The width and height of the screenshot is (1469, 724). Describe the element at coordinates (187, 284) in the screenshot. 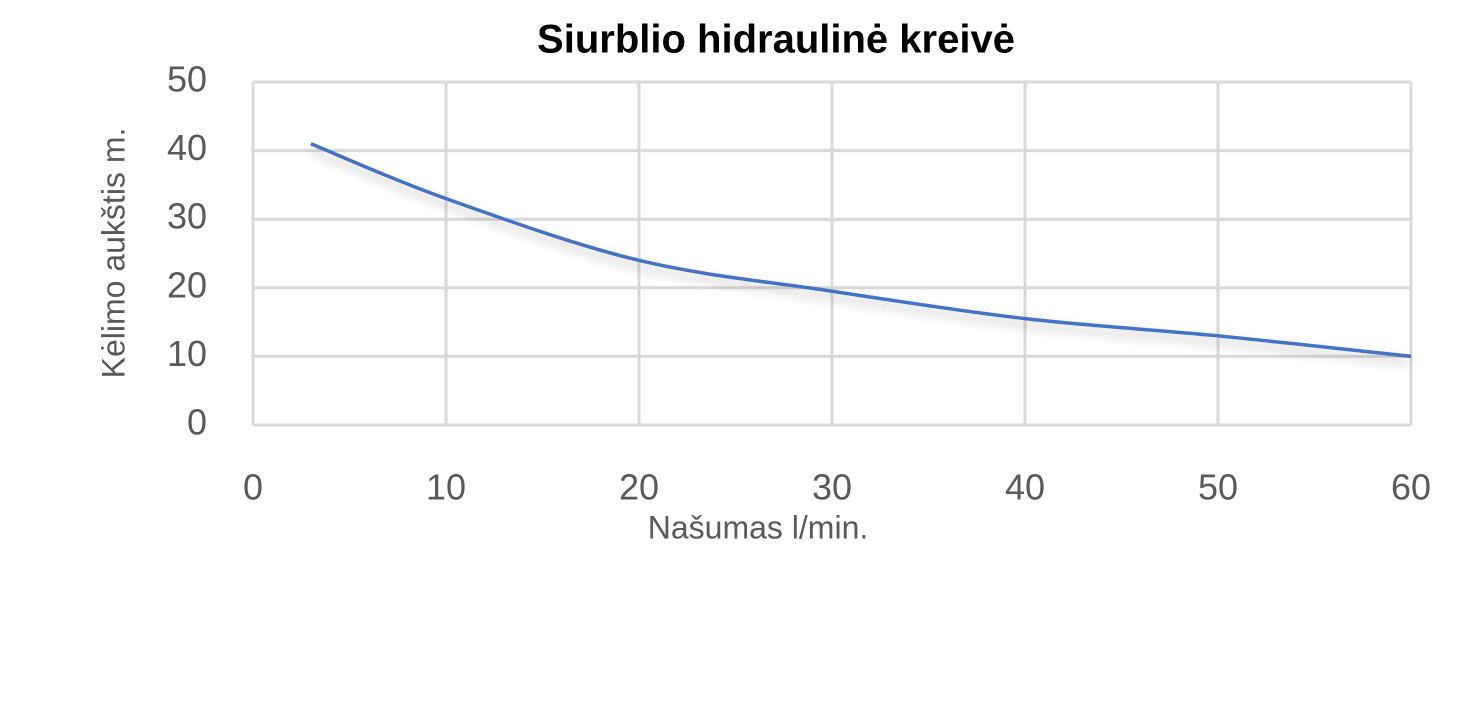

I see `y-tick-label: 20` at that location.